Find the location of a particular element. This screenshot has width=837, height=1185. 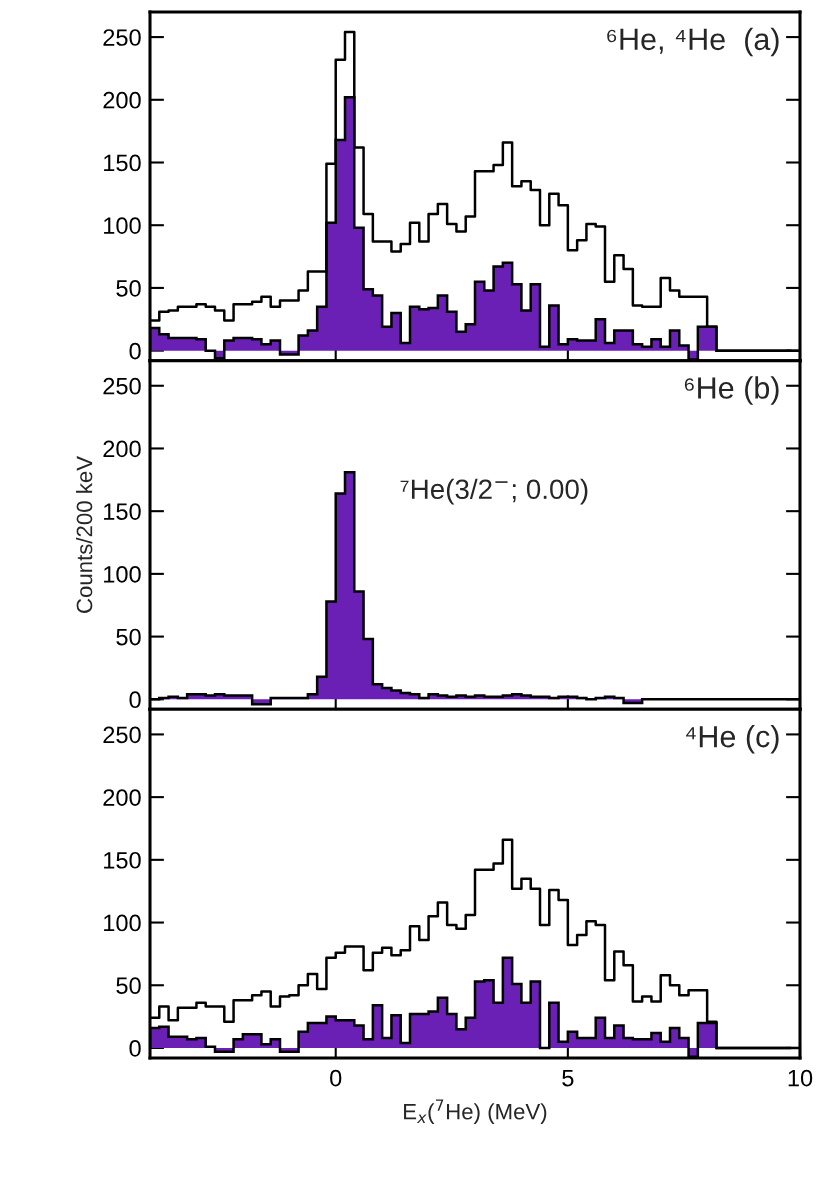

y-axis-title: Counts/200 keV is located at coordinates (84, 534).